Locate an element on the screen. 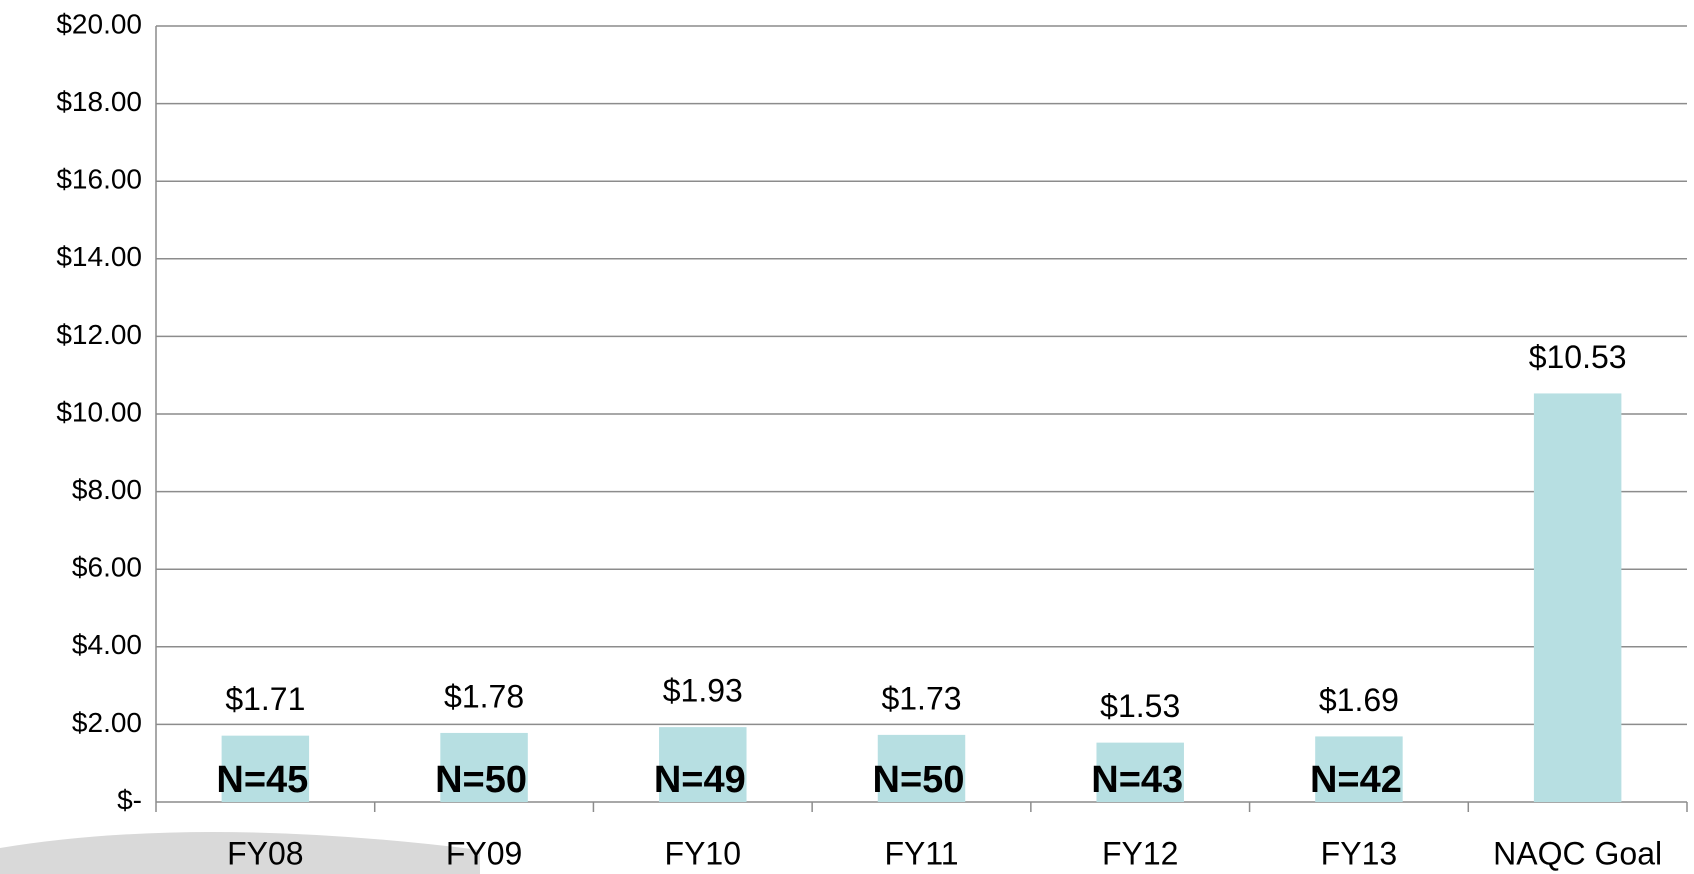  logo-swoosh is located at coordinates (240, 852).